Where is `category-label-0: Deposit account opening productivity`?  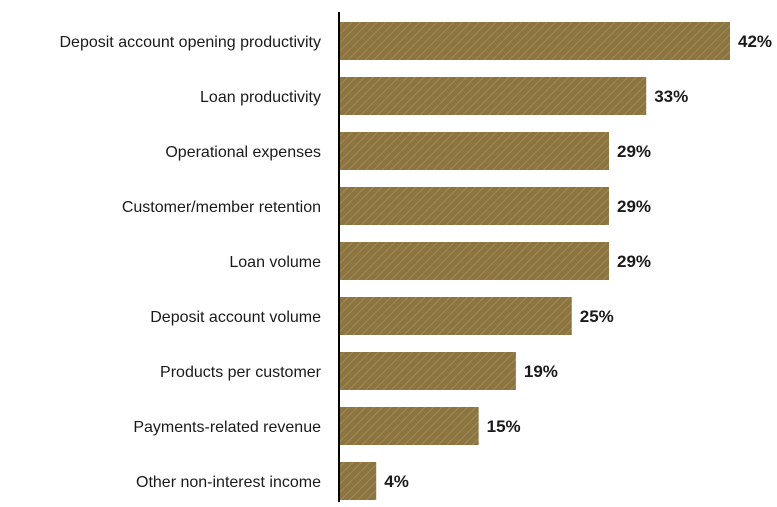 category-label-0: Deposit account opening productivity is located at coordinates (191, 42).